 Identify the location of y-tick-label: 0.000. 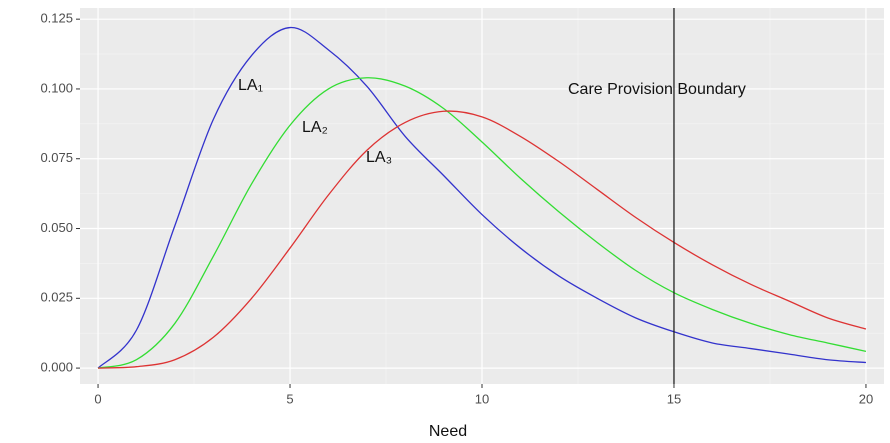
(56, 367).